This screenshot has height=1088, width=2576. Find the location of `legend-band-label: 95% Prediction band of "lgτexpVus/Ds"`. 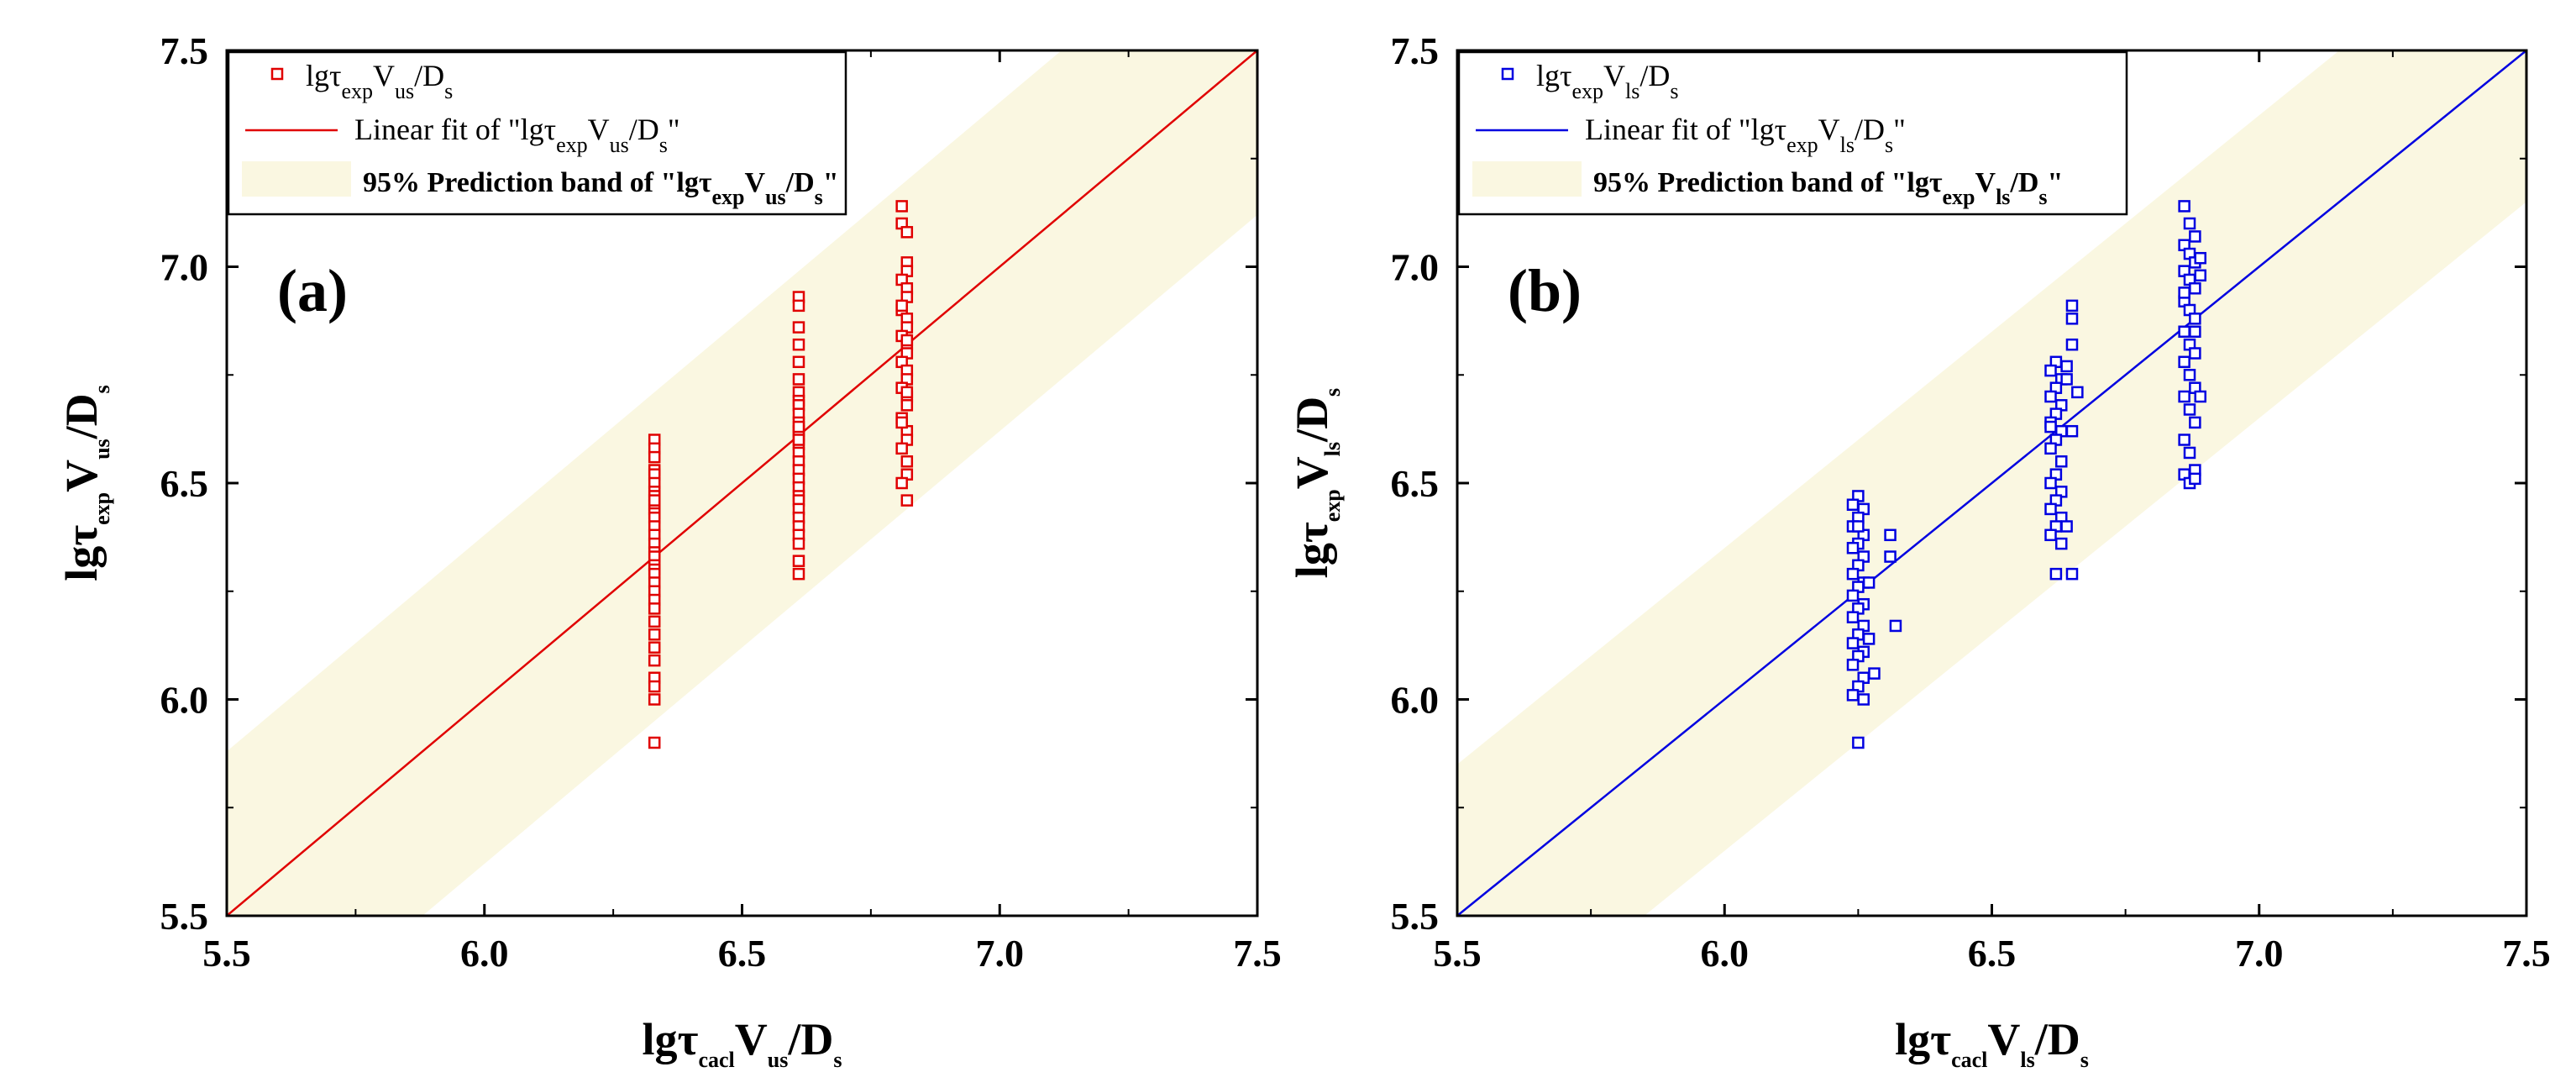

legend-band-label: 95% Prediction band of "lgτexpVus/Ds" is located at coordinates (601, 188).